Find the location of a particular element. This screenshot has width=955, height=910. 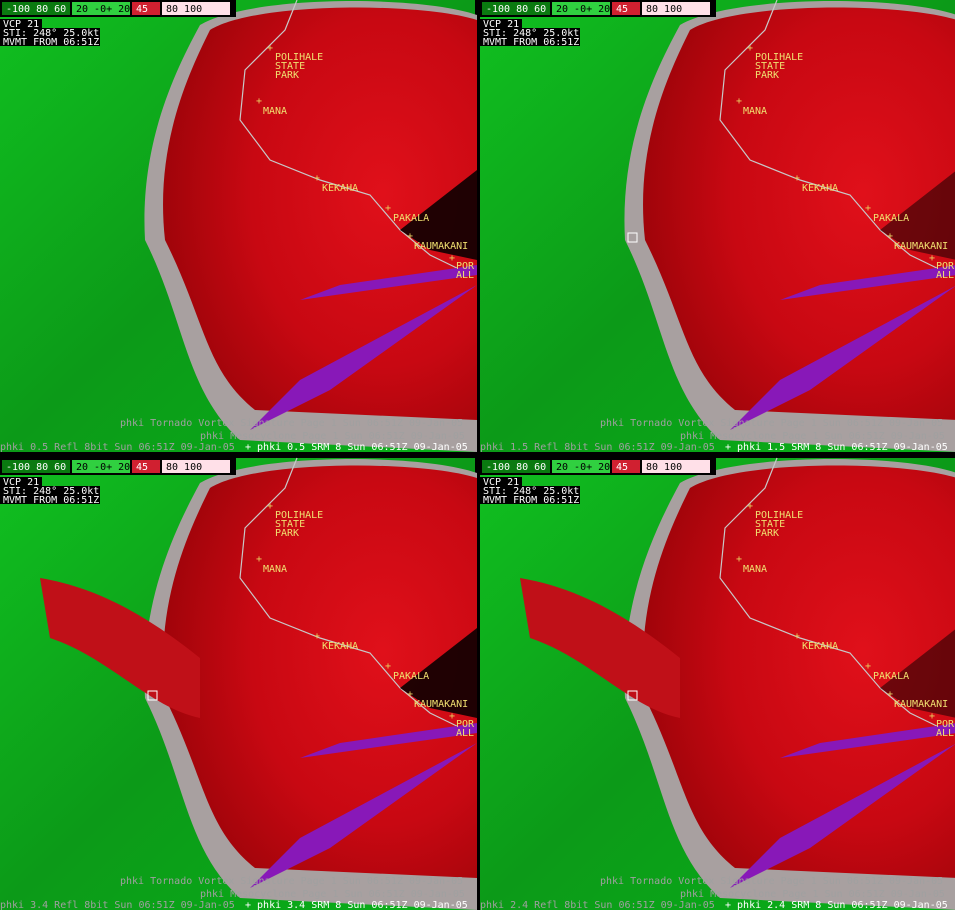

footer-text: phki 2.4 Refl 8bit Sun 06:51Z 09-Jan-05 is located at coordinates (597, 905).